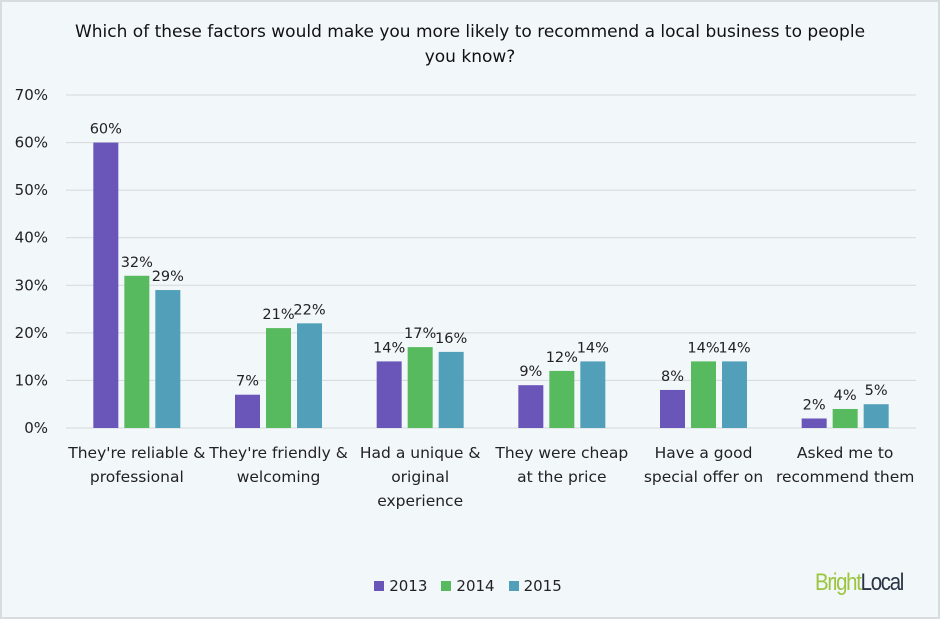 This screenshot has height=619, width=940. Describe the element at coordinates (530, 372) in the screenshot. I see `data-label: 9%` at that location.